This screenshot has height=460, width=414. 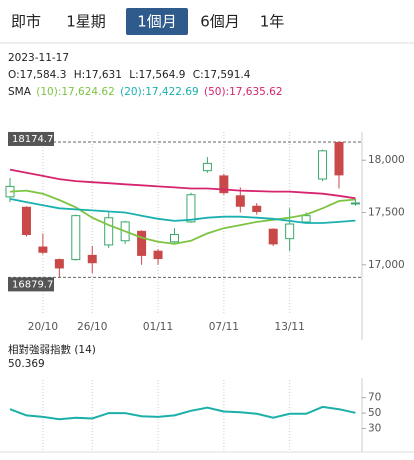 I want to click on rsi-title: 相對強弱指數 (14), so click(x=52, y=349).